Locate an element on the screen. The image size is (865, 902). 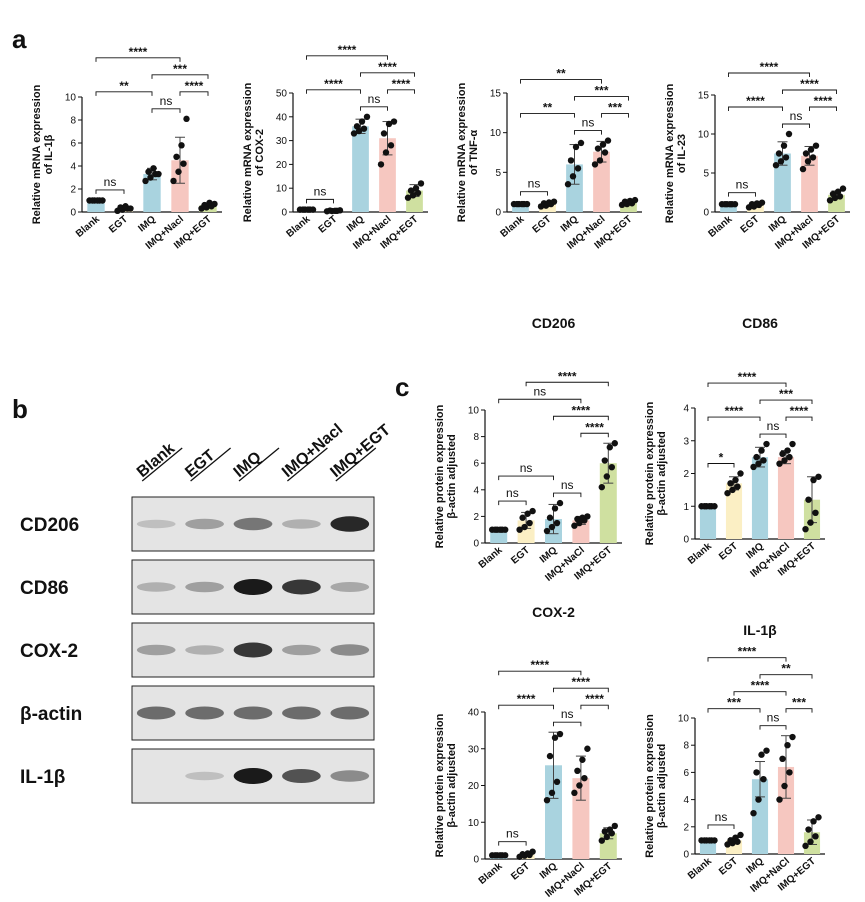
lane-label: Blank is located at coordinates (156, 460).